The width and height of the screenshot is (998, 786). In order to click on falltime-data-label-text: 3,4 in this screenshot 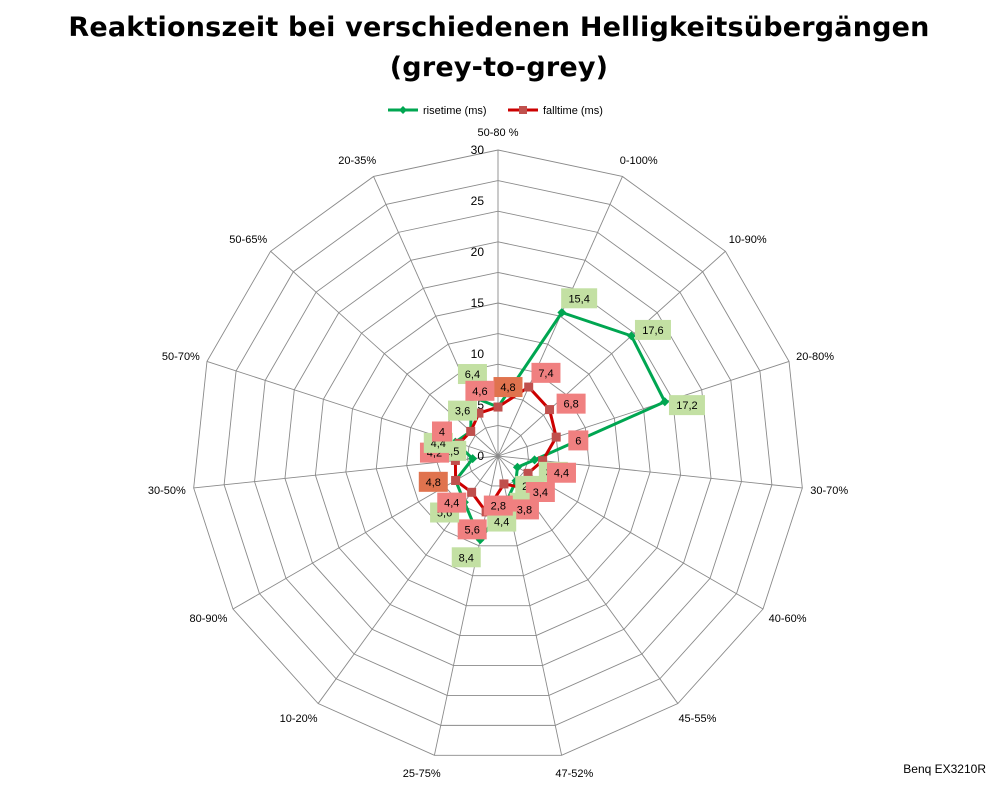, I will do `click(540, 493)`.